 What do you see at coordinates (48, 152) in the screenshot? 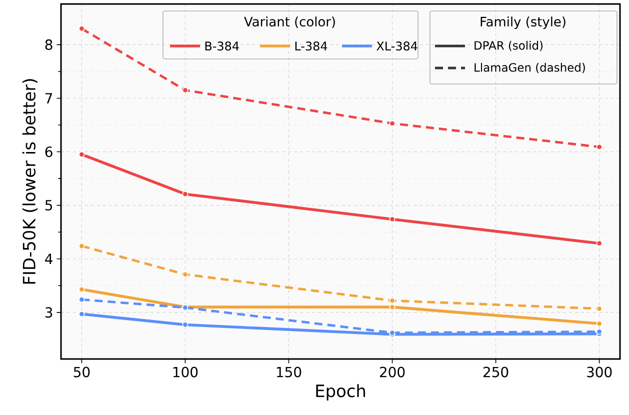
I see `y-tick-label: 6` at bounding box center [48, 152].